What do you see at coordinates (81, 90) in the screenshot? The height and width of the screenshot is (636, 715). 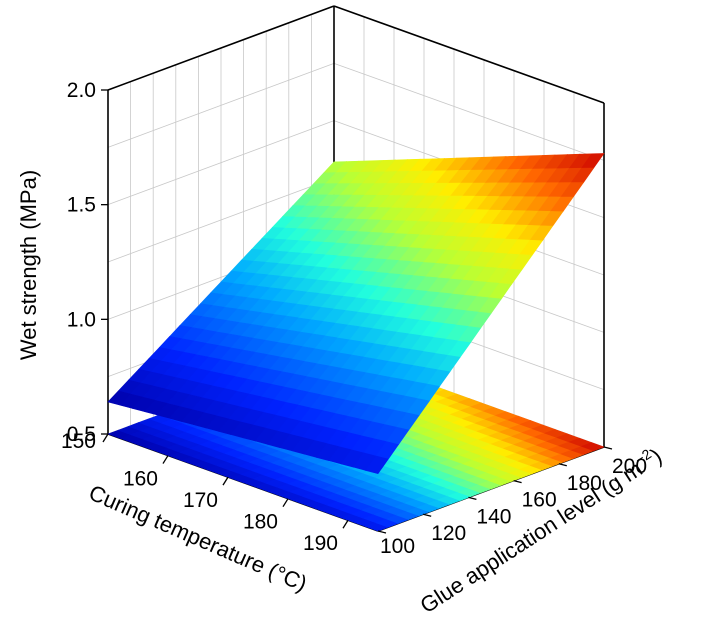 I see `z-tick-label: 2.0` at bounding box center [81, 90].